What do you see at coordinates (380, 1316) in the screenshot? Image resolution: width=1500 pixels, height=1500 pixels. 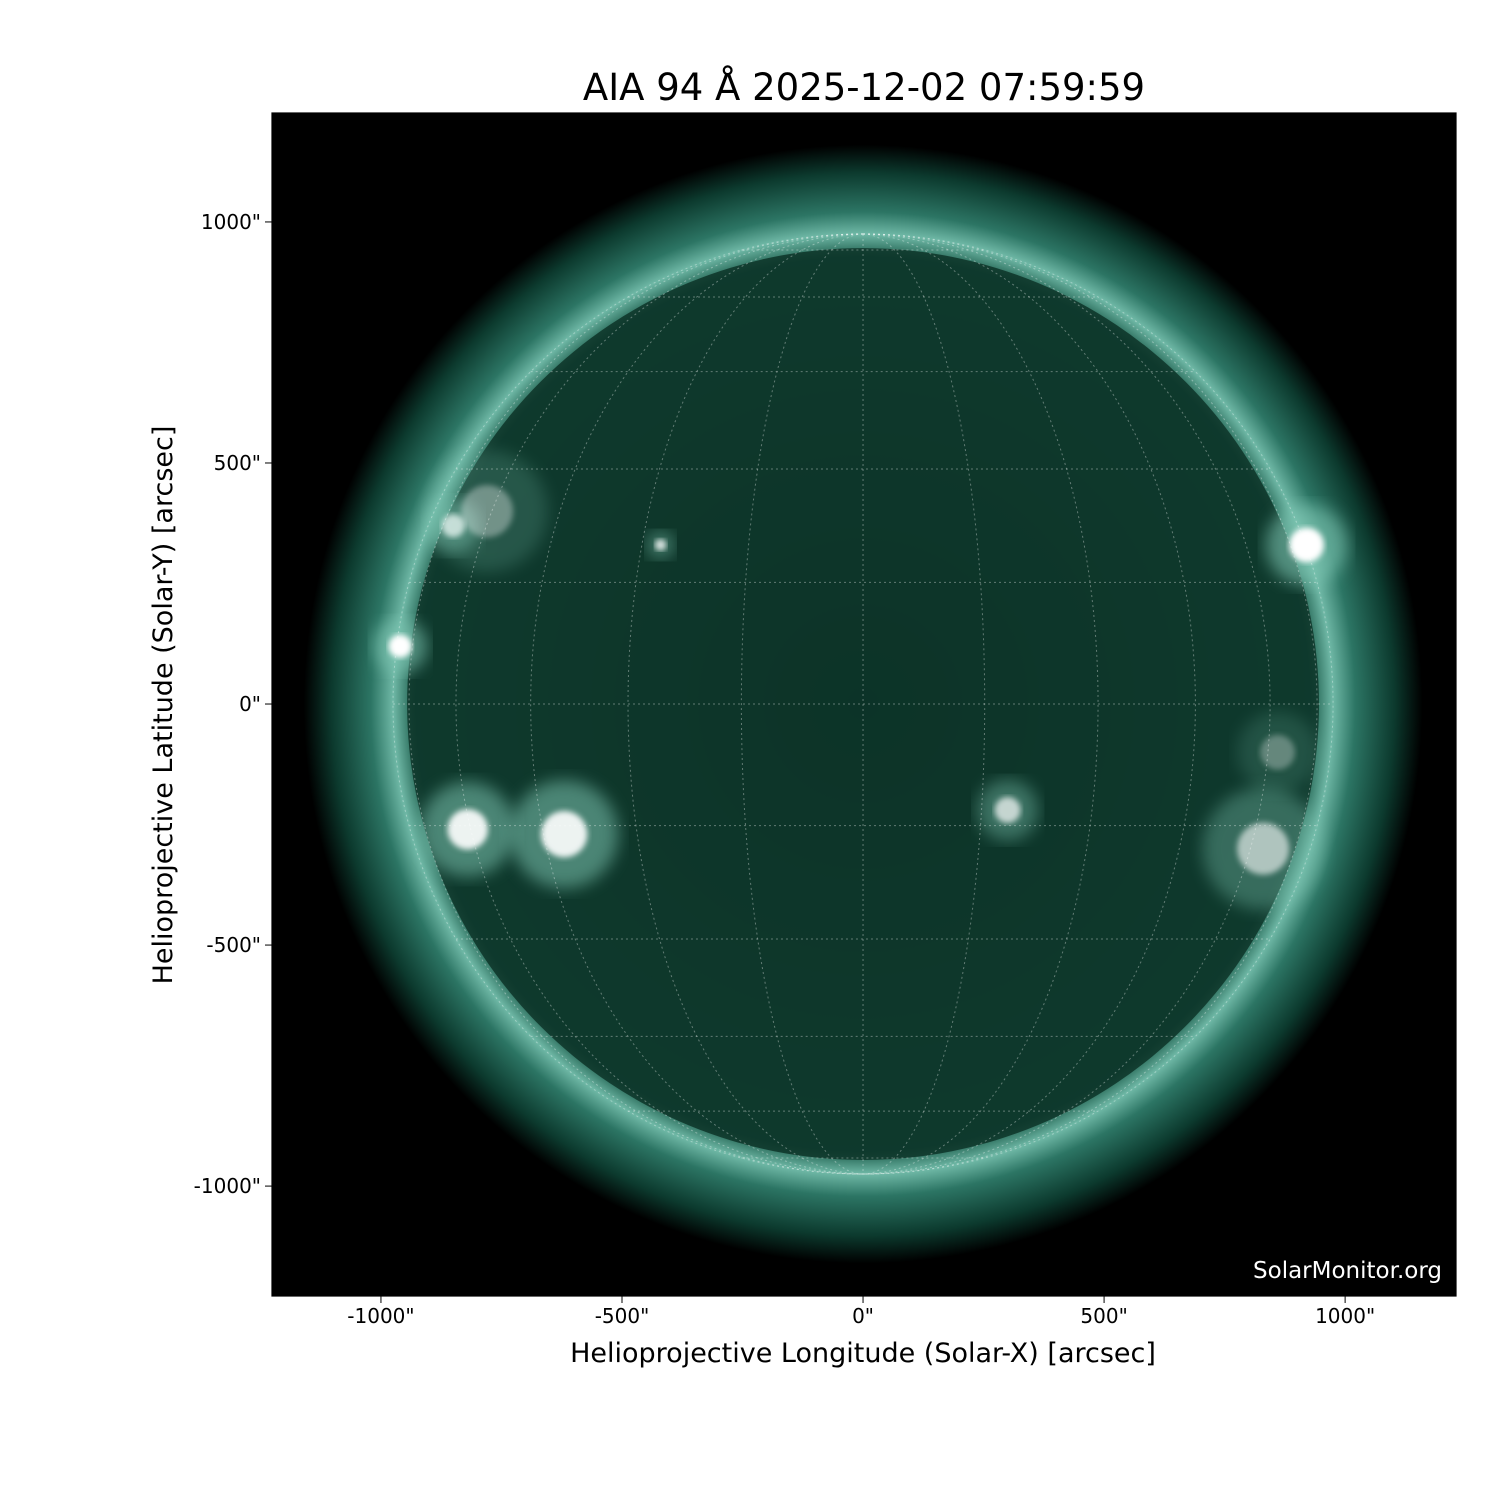 I see `x-tick-label: -1000"` at bounding box center [380, 1316].